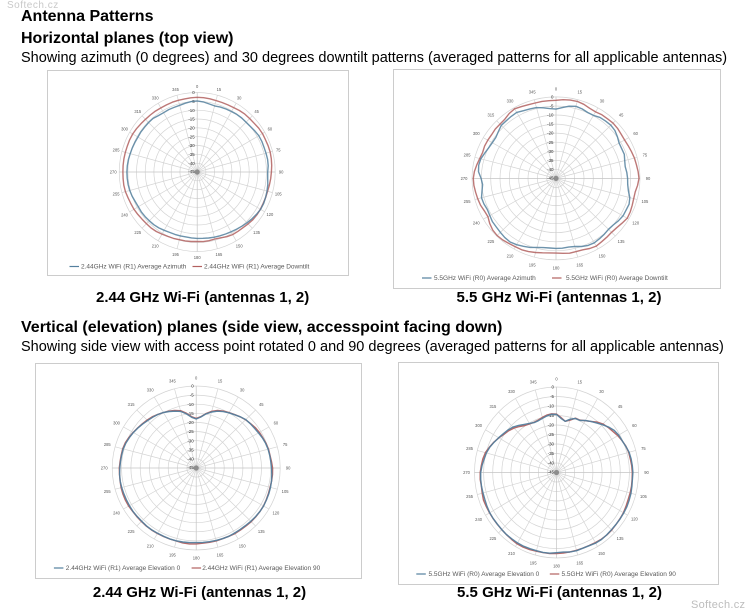  Describe the element at coordinates (485, 278) in the screenshot. I see `svg-text:5.5GHz WiFi (R0) Average Azimu: 5.5GHz WiFi (R0) Average Azimuth` at that location.